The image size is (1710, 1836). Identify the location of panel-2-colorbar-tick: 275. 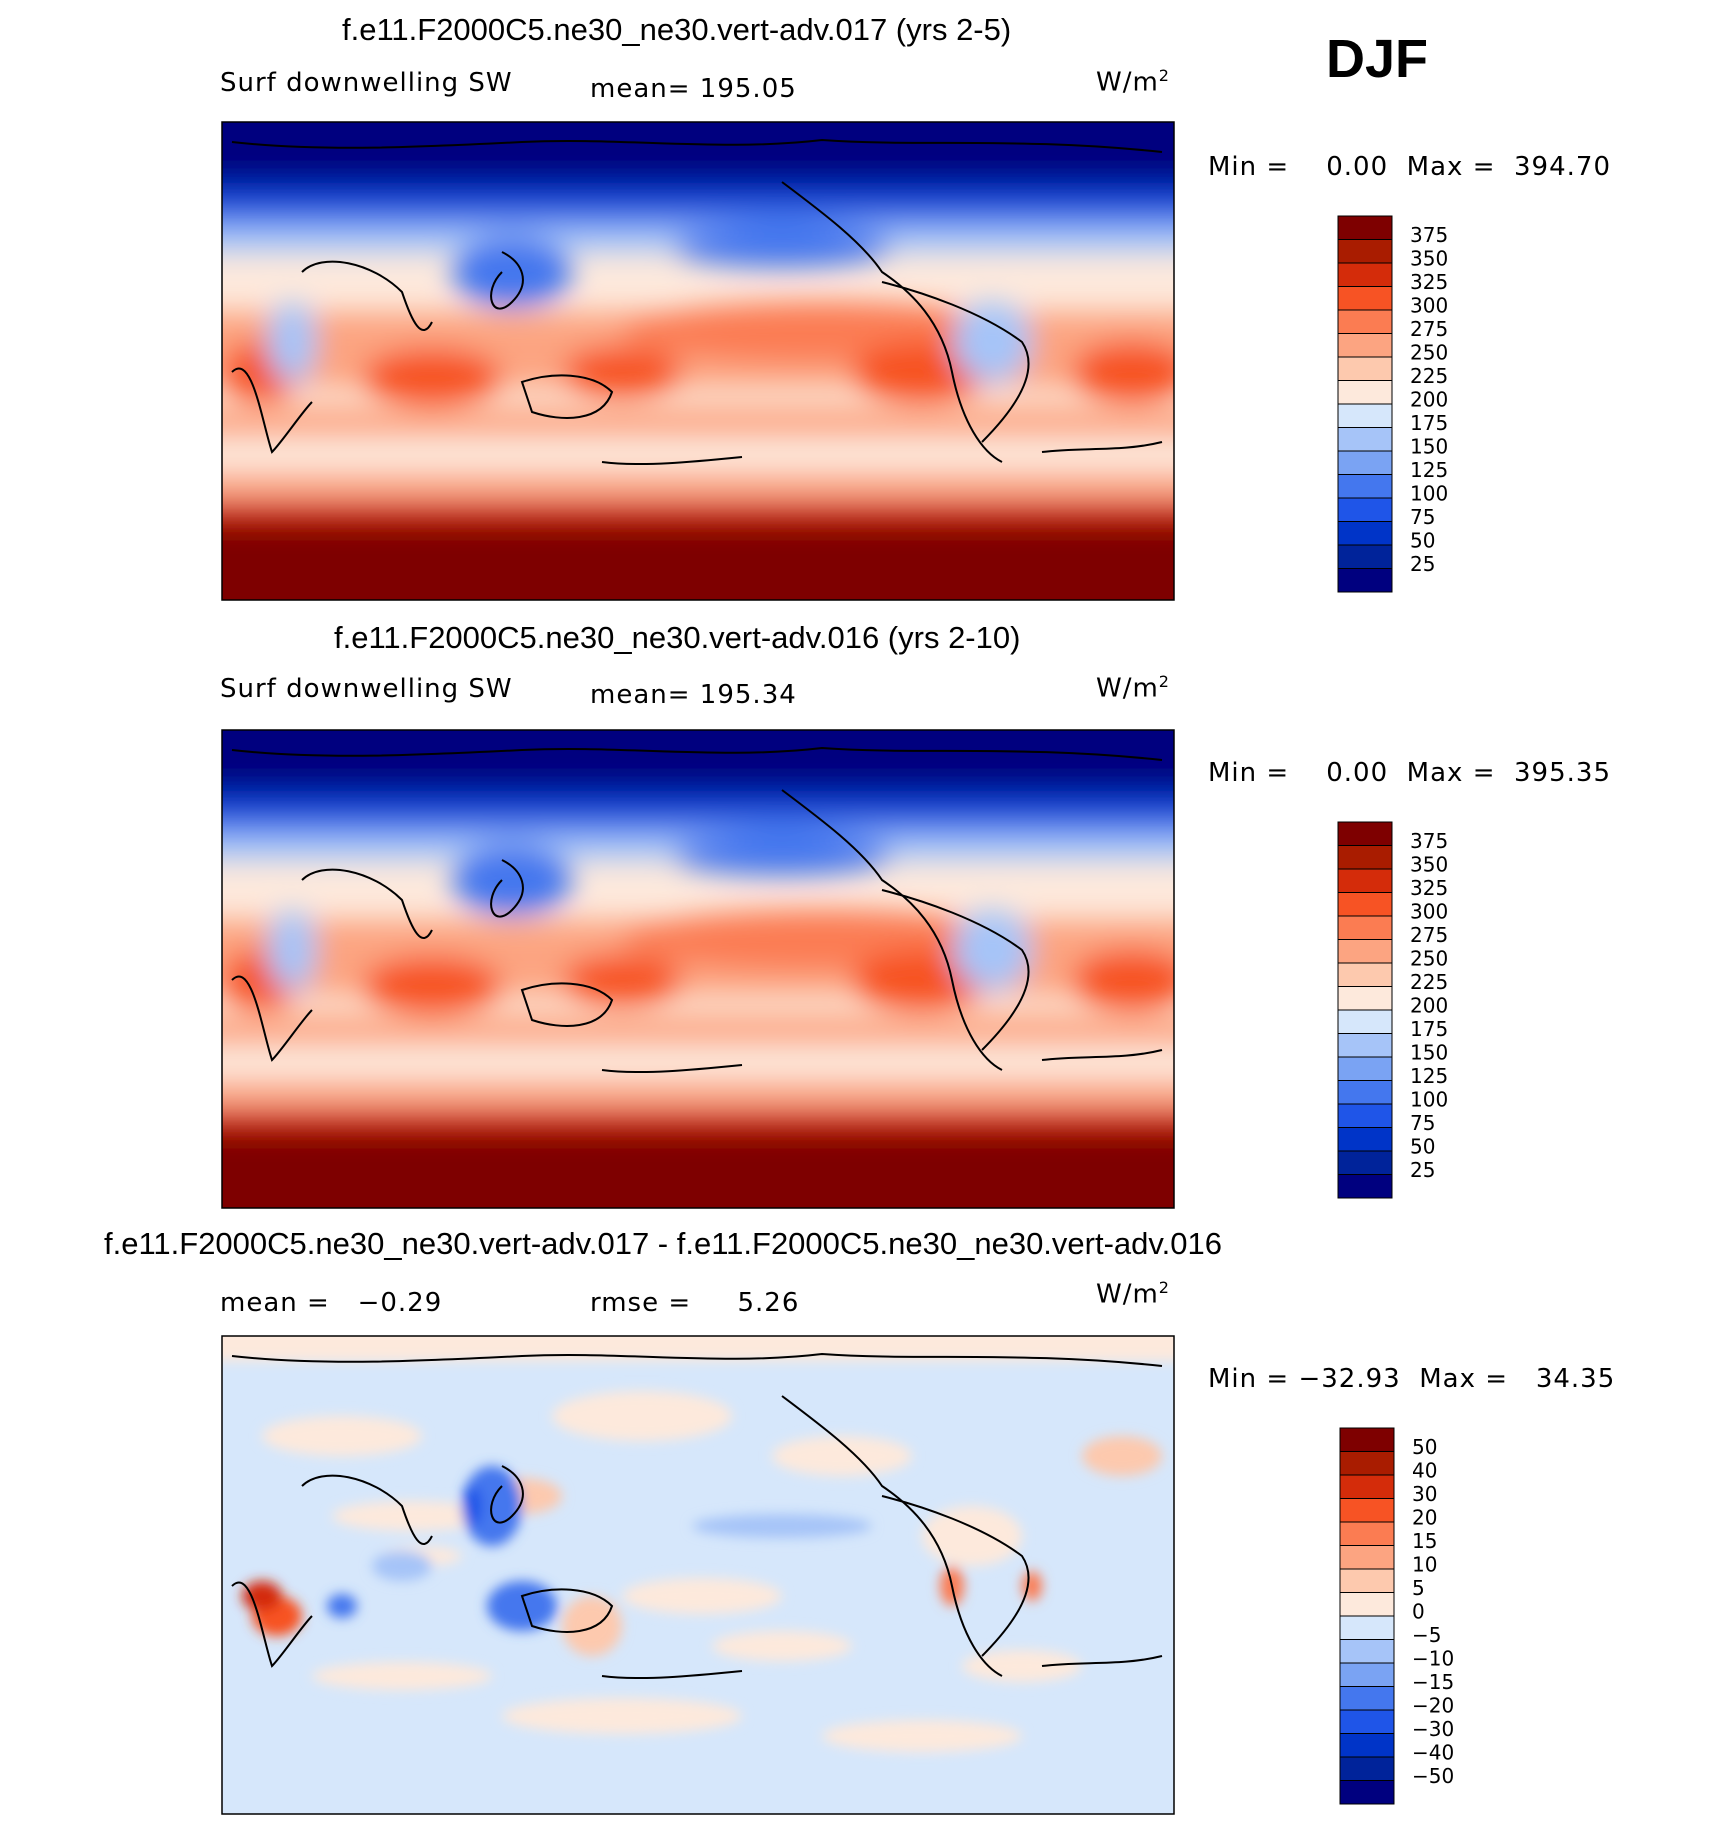
(1429, 935).